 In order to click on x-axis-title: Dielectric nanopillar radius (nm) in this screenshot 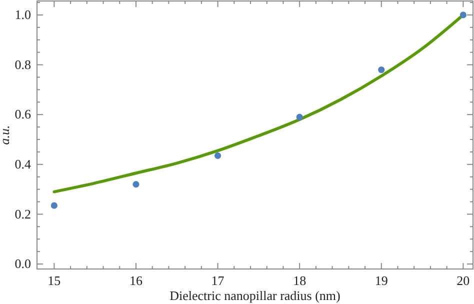, I will do `click(255, 295)`.